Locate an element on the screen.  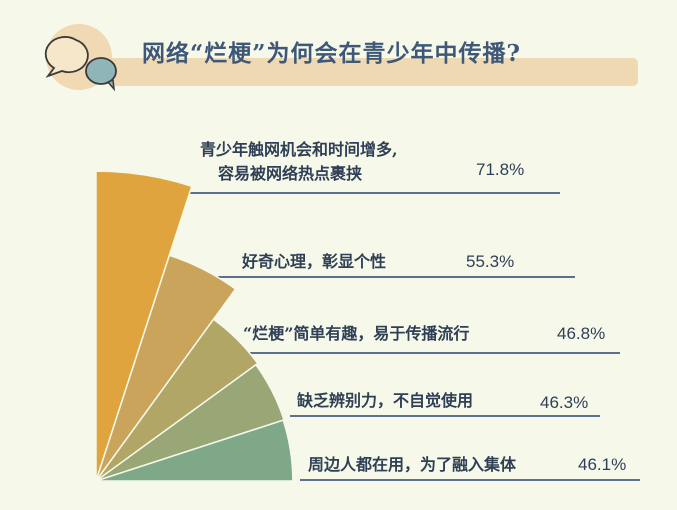
category-label-1-line-1: 青少年触网机会和时间增多, is located at coordinates (299, 149).